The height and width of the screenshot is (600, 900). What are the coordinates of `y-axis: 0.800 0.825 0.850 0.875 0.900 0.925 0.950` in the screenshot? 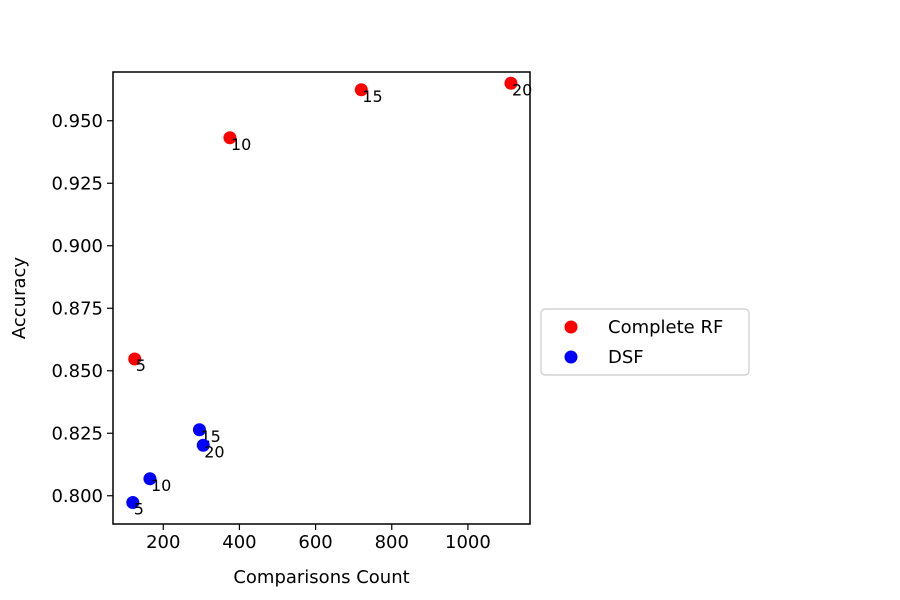 It's located at (82, 309).